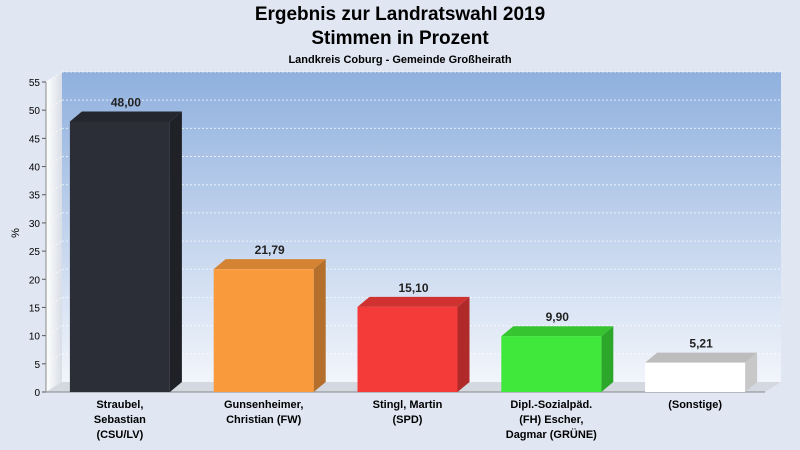 The image size is (800, 450). Describe the element at coordinates (413, 288) in the screenshot. I see `data-label: 15,10` at that location.